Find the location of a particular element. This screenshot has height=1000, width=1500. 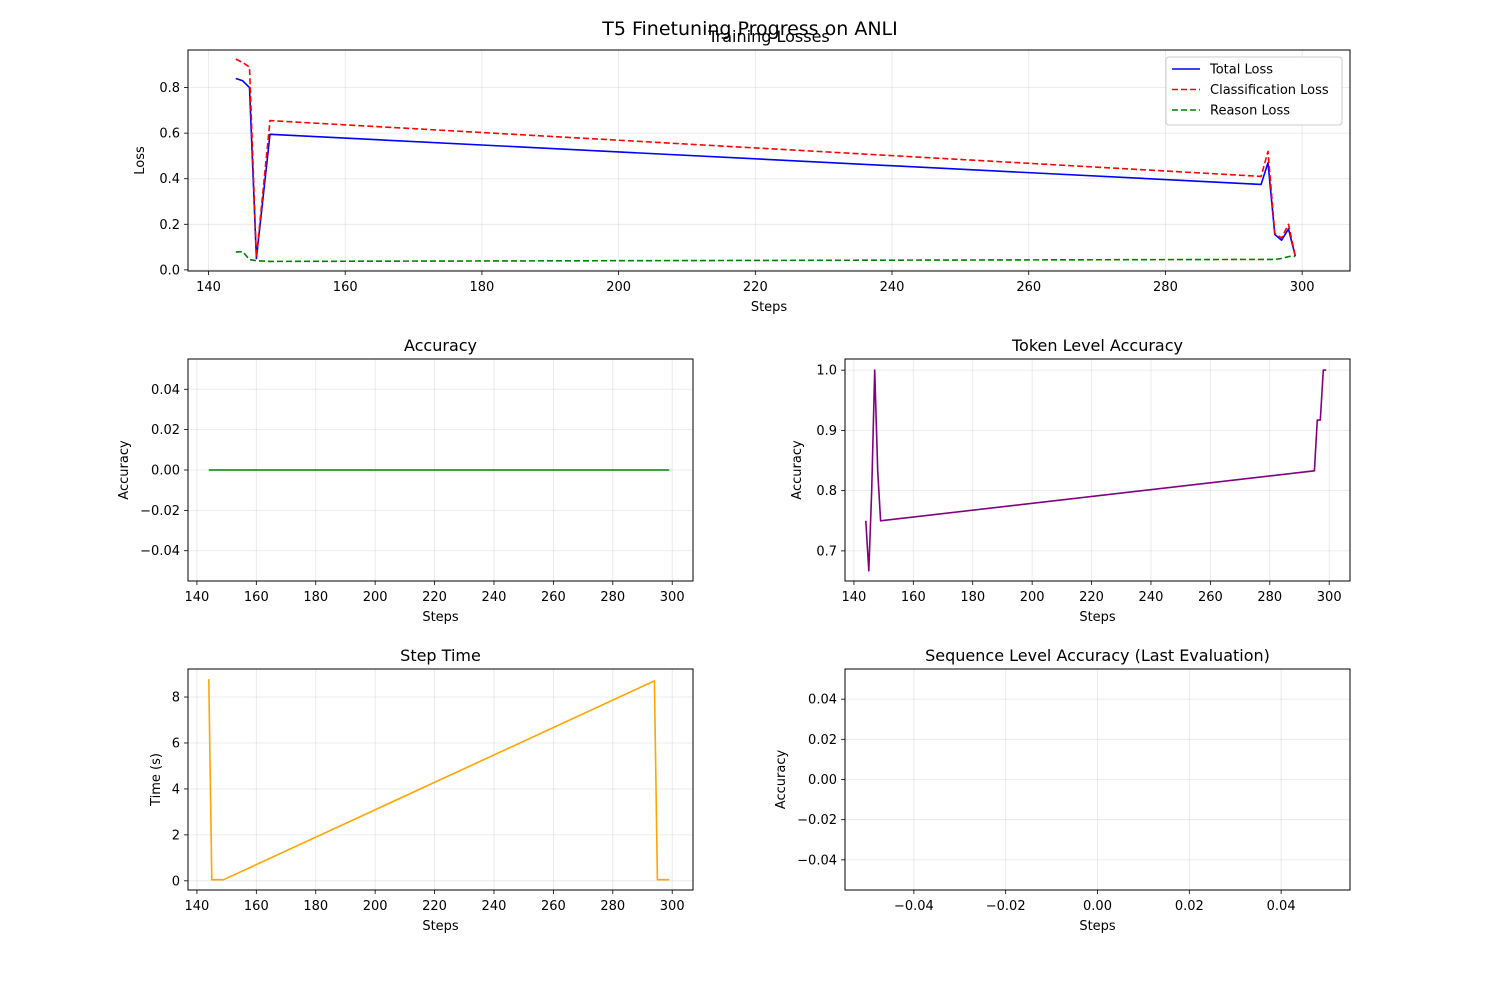

accuracy-x-tick-label-1: 160 is located at coordinates (256, 597).